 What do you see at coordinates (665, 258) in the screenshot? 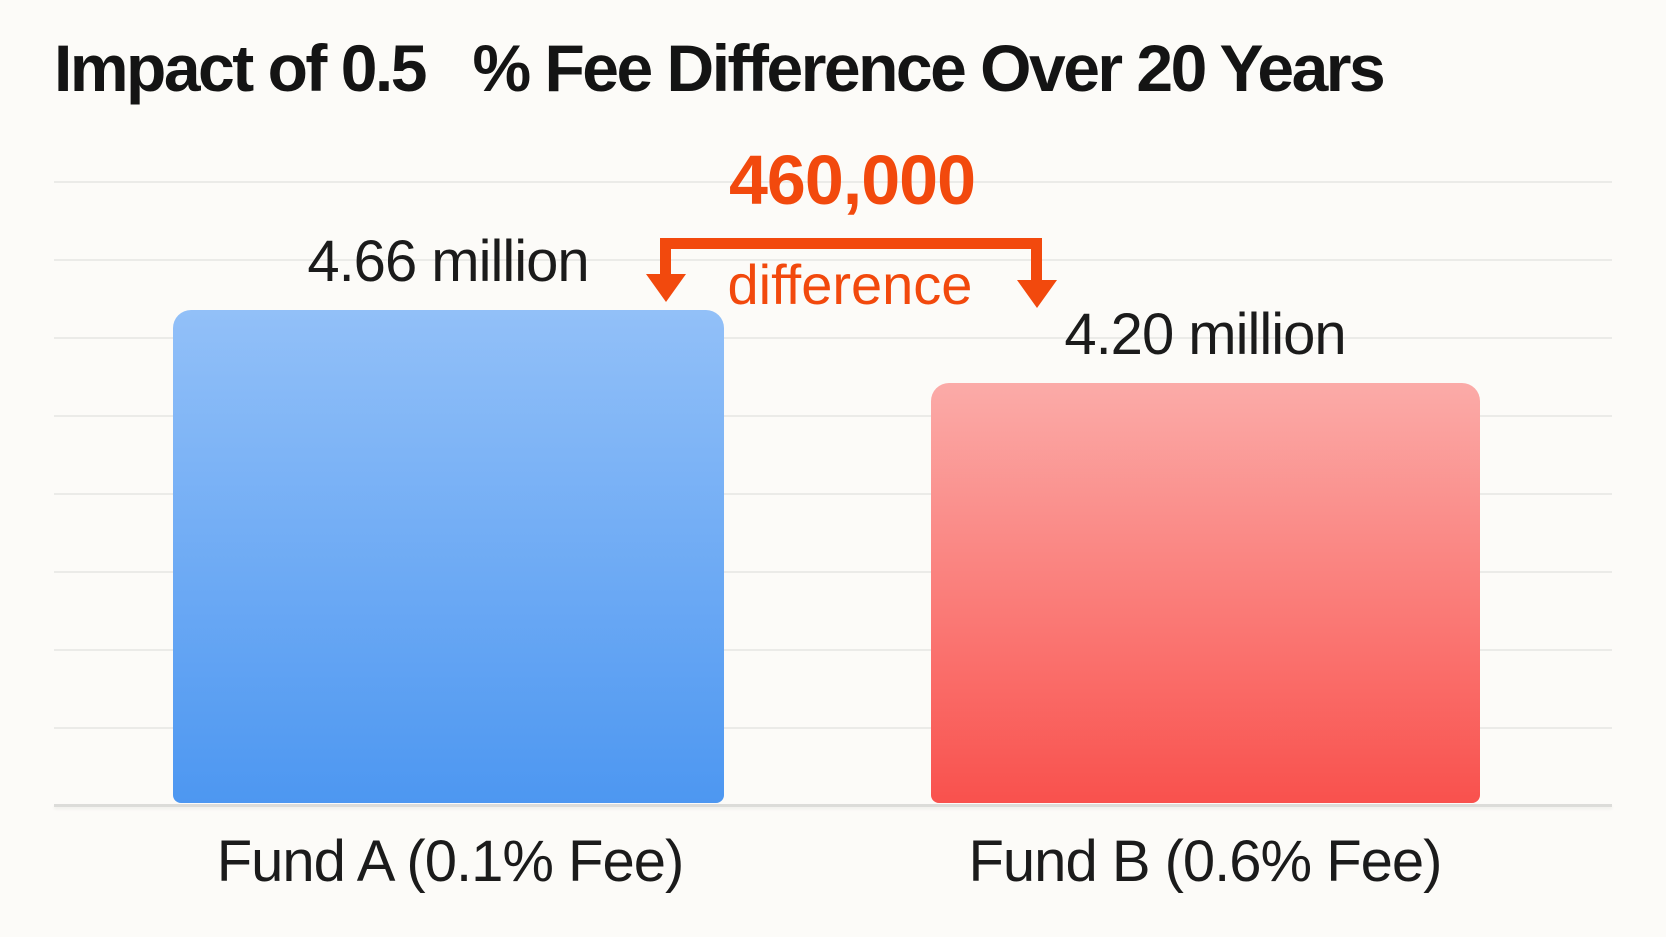
I see `difference-bracket-left-stem` at bounding box center [665, 258].